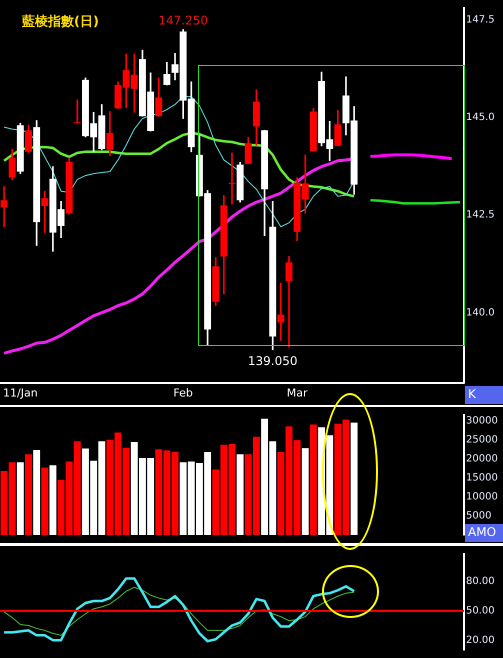 The width and height of the screenshot is (503, 658). Describe the element at coordinates (482, 440) in the screenshot. I see `y-tick-label: 25000` at that location.